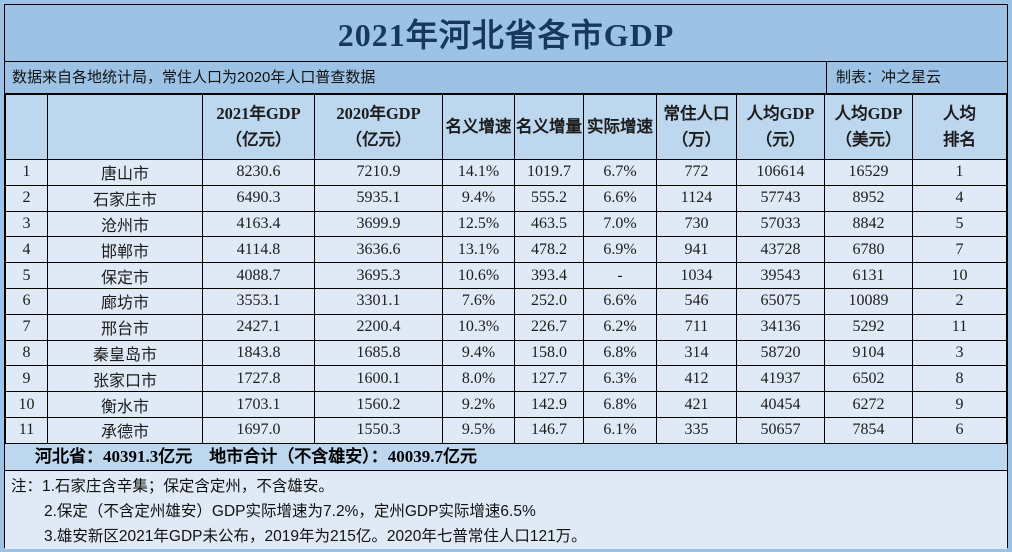  Describe the element at coordinates (125, 404) in the screenshot. I see `cell-city: 衡水市` at that location.